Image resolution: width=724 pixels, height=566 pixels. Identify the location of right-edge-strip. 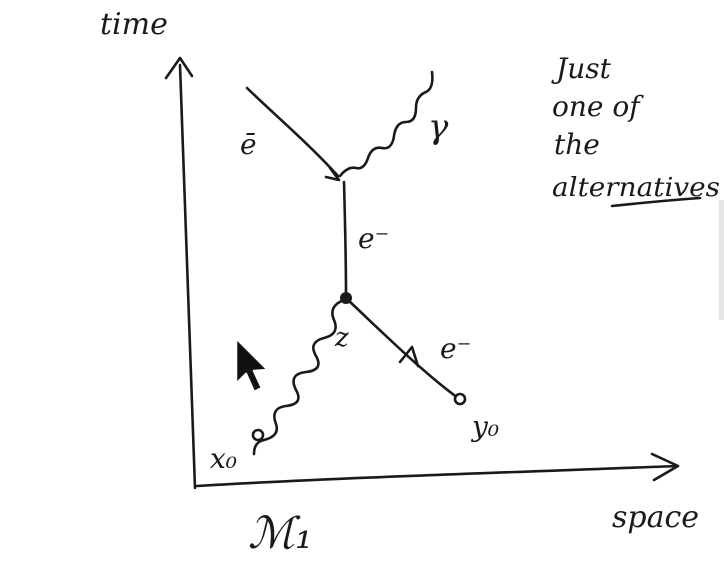
(721, 260).